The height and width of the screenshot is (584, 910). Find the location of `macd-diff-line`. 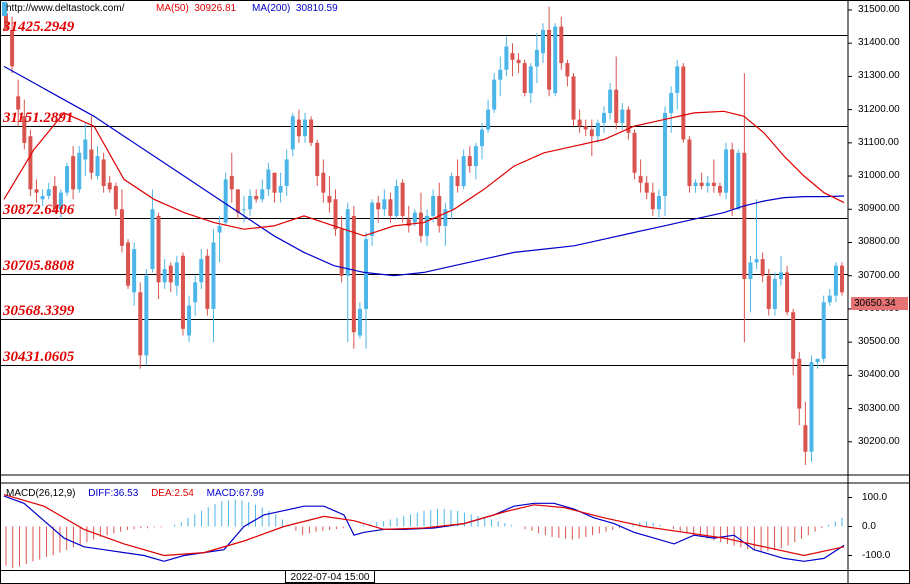

macd-diff-line is located at coordinates (424, 528).